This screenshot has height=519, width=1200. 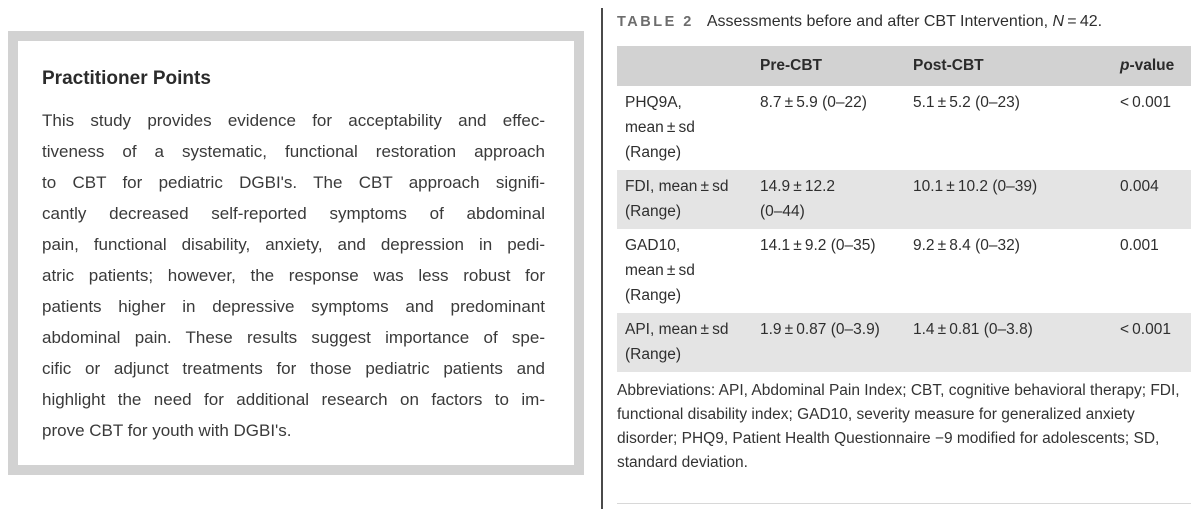 I want to click on row-label-cell: PHQ9A, mean ± sd (Range), so click(x=660, y=127).